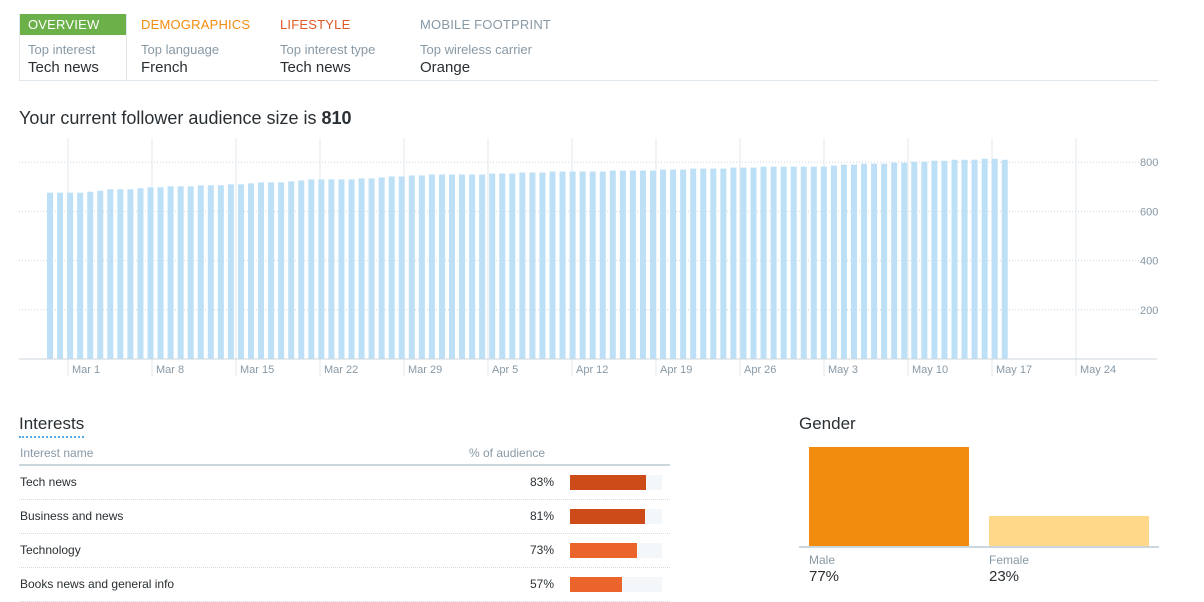  Describe the element at coordinates (337, 47) in the screenshot. I see `tab-lifestyle: LIFESTYLE Top interest type Tech news` at that location.